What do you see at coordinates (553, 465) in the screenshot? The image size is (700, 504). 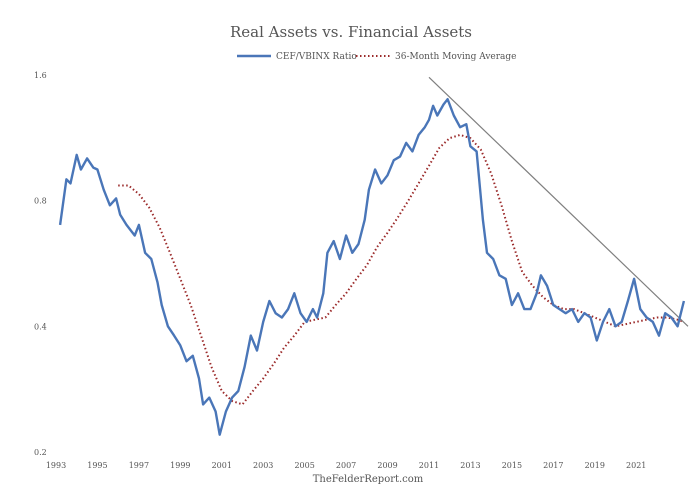 I see `x-tick-label: 2017` at bounding box center [553, 465].